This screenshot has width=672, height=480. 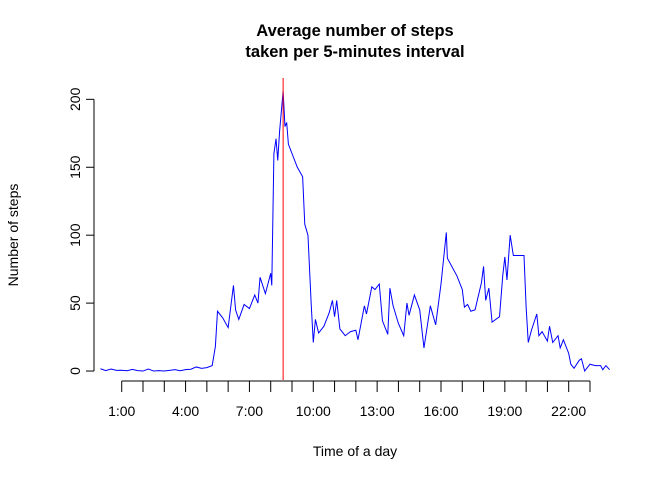 I want to click on y-axis-label: Number of steps, so click(x=13, y=235).